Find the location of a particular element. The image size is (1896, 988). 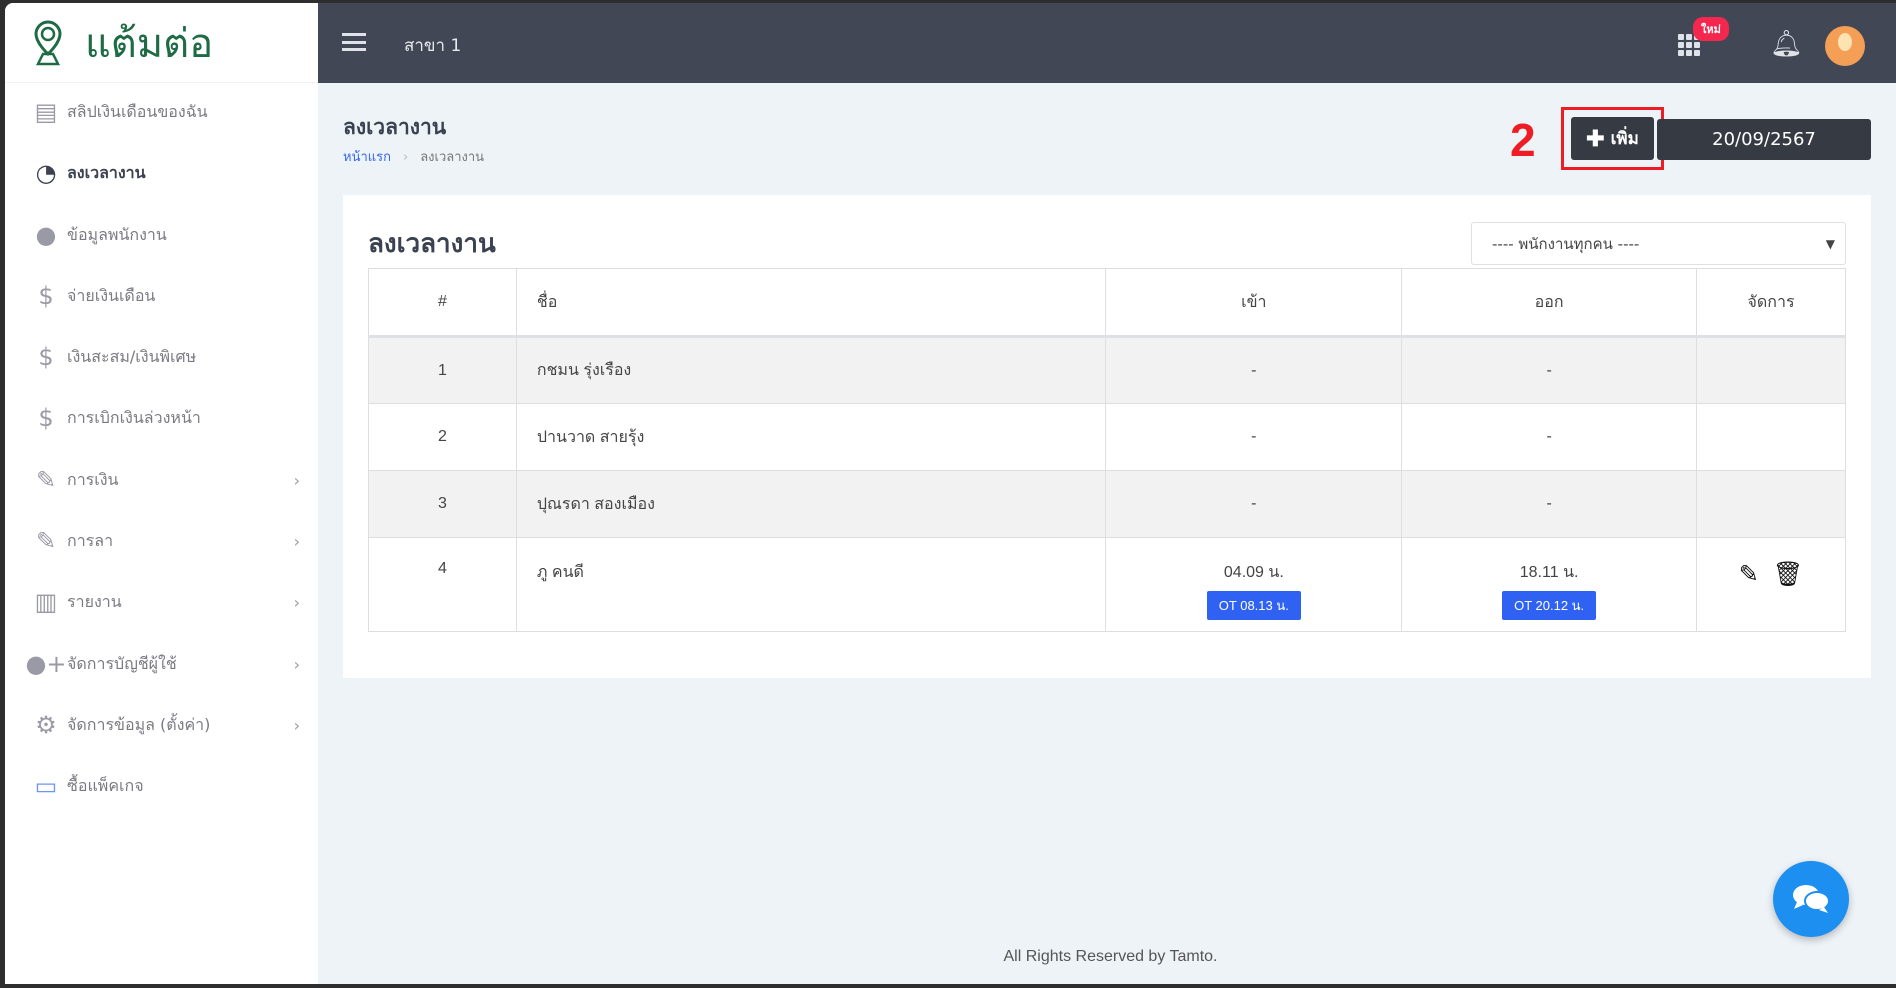

bar-chart-icon: ▥ is located at coordinates (46, 602).